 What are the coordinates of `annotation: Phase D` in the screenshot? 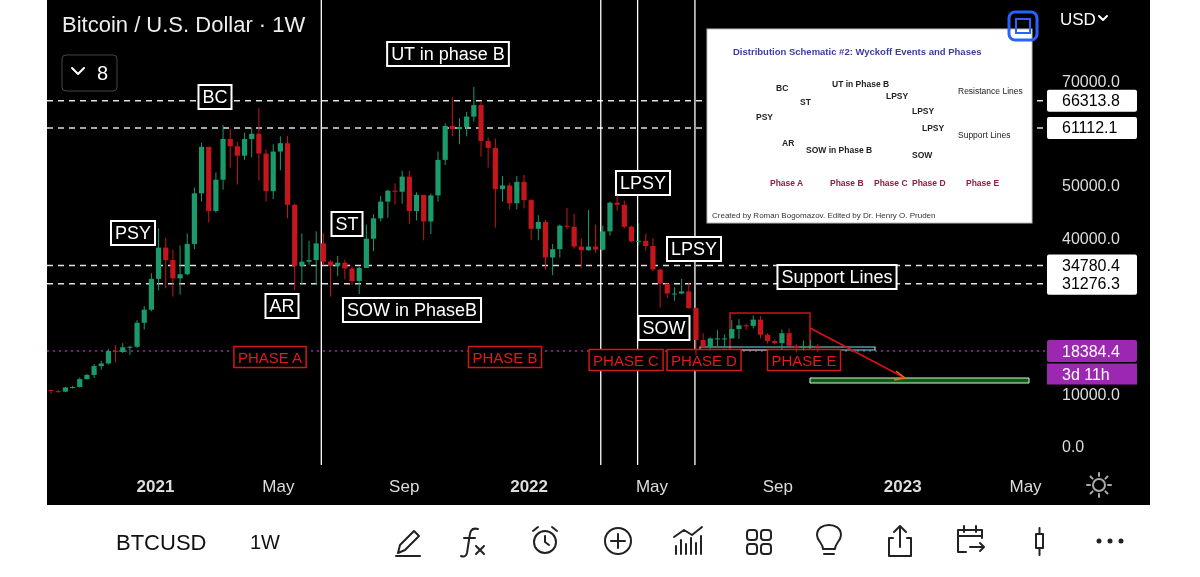 It's located at (929, 183).